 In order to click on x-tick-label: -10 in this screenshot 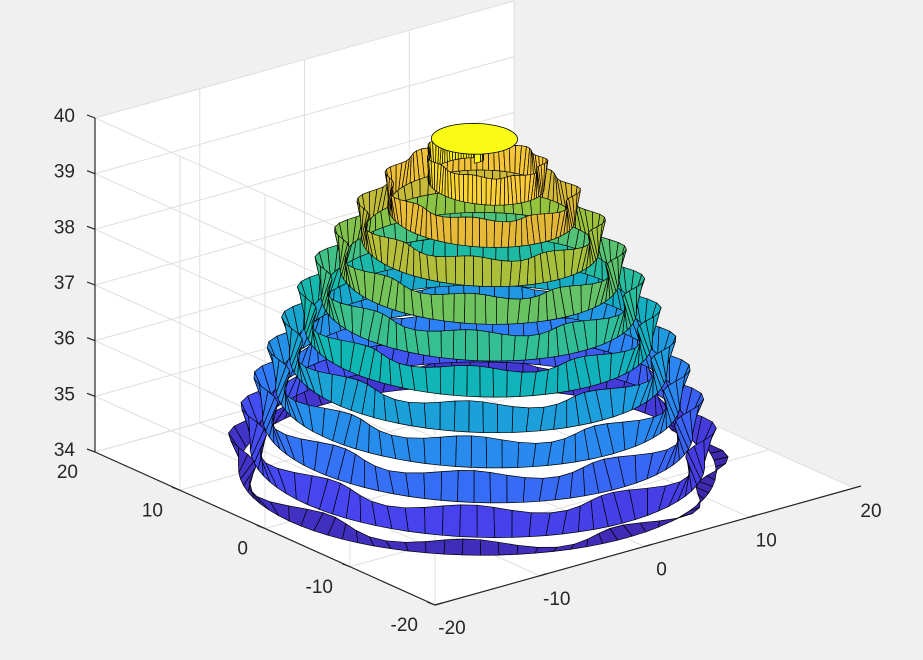, I will do `click(556, 599)`.